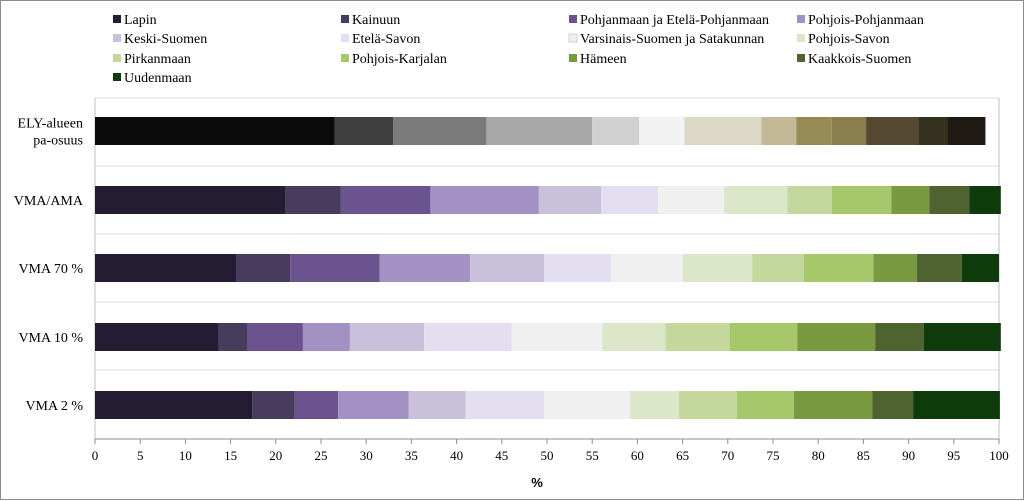 The height and width of the screenshot is (501, 1024). What do you see at coordinates (672, 39) in the screenshot?
I see `legend-label: Varsinais-Suomen ja Satakunnan` at bounding box center [672, 39].